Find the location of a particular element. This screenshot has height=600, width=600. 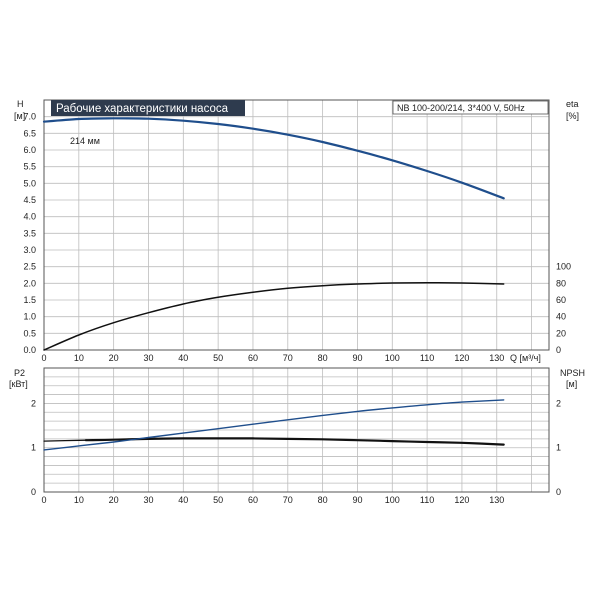

chart-title: Рабочие характеристики насоса is located at coordinates (142, 109).